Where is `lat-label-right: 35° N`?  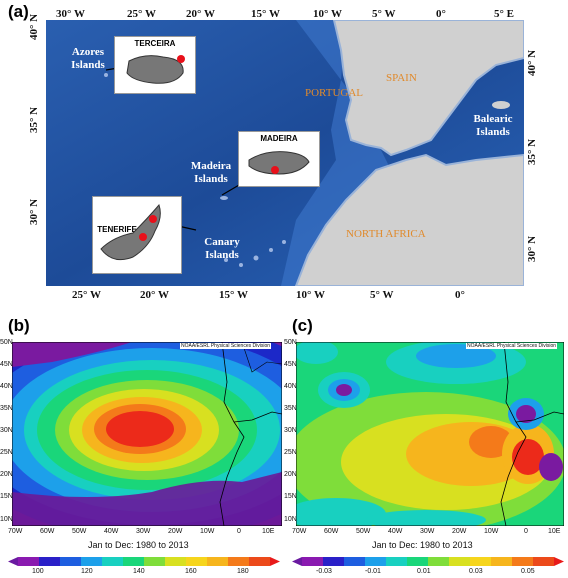 lat-label-right: 35° N is located at coordinates (532, 151).